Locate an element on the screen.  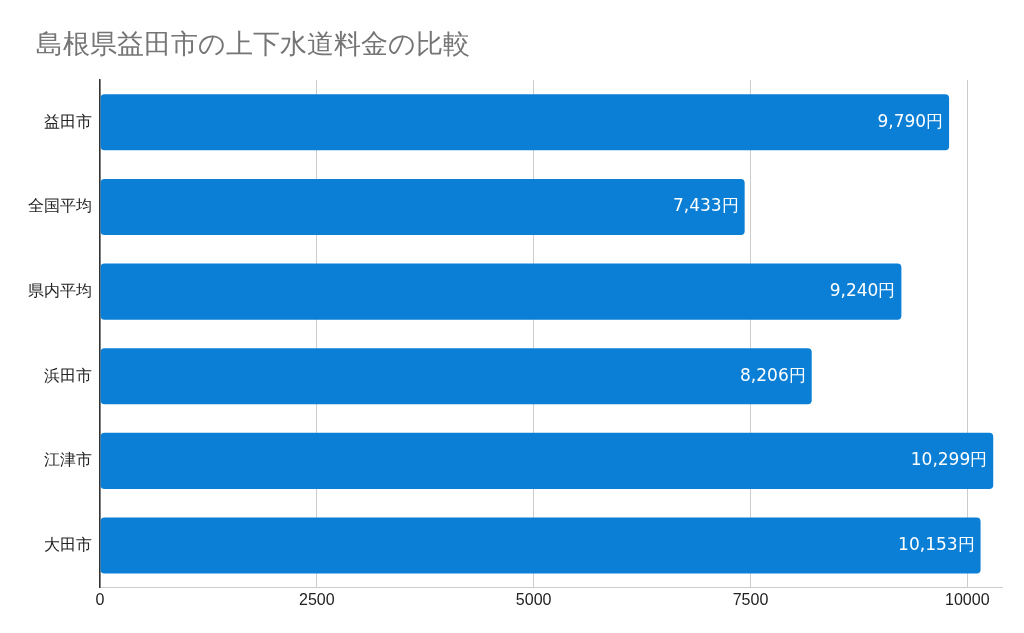
x-tick-label: 0 is located at coordinates (100, 599).